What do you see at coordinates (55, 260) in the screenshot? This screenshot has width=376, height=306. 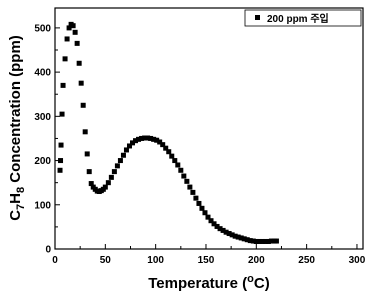 I see `x-tick-label: 0` at bounding box center [55, 260].